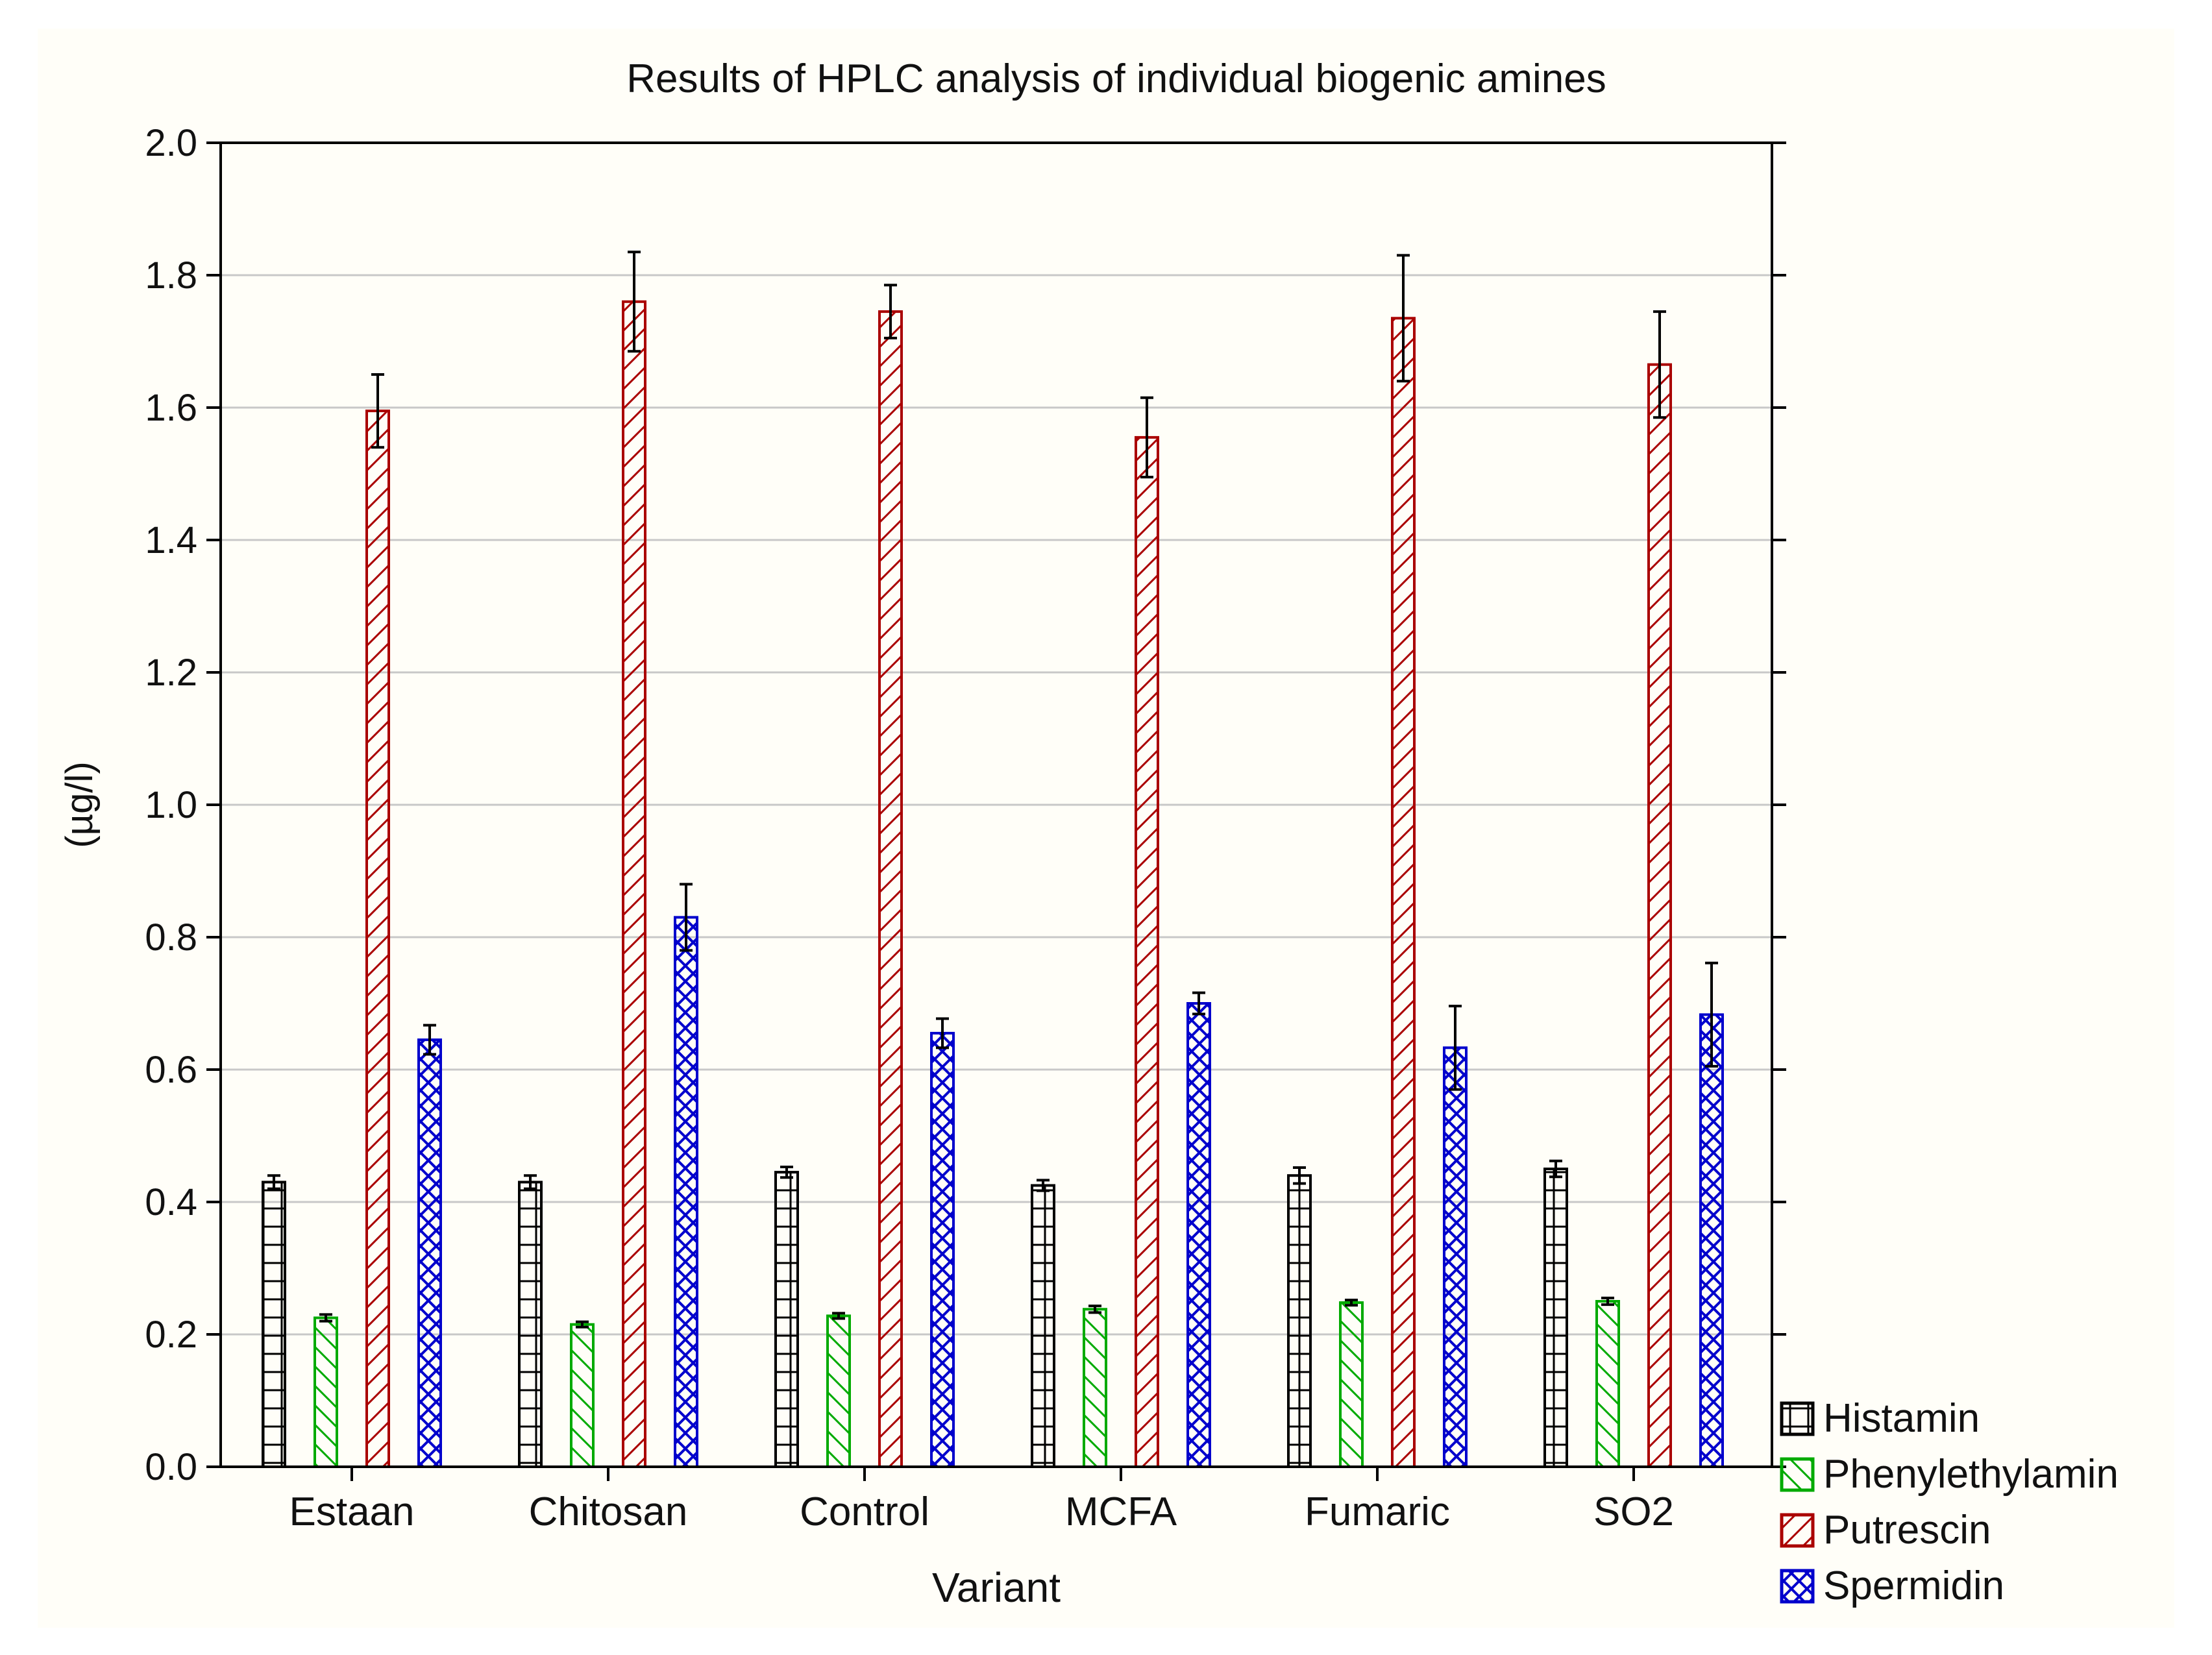  What do you see at coordinates (171, 540) in the screenshot?
I see `y-tick-label: 1.4` at bounding box center [171, 540].